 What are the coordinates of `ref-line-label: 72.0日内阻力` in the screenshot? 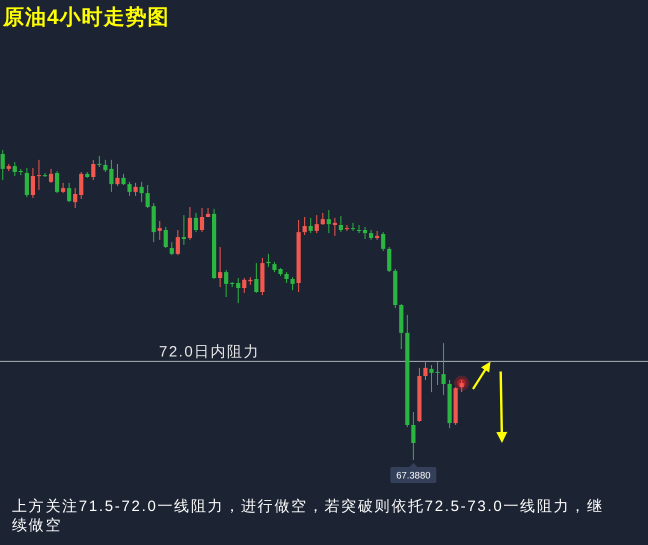 It's located at (209, 351).